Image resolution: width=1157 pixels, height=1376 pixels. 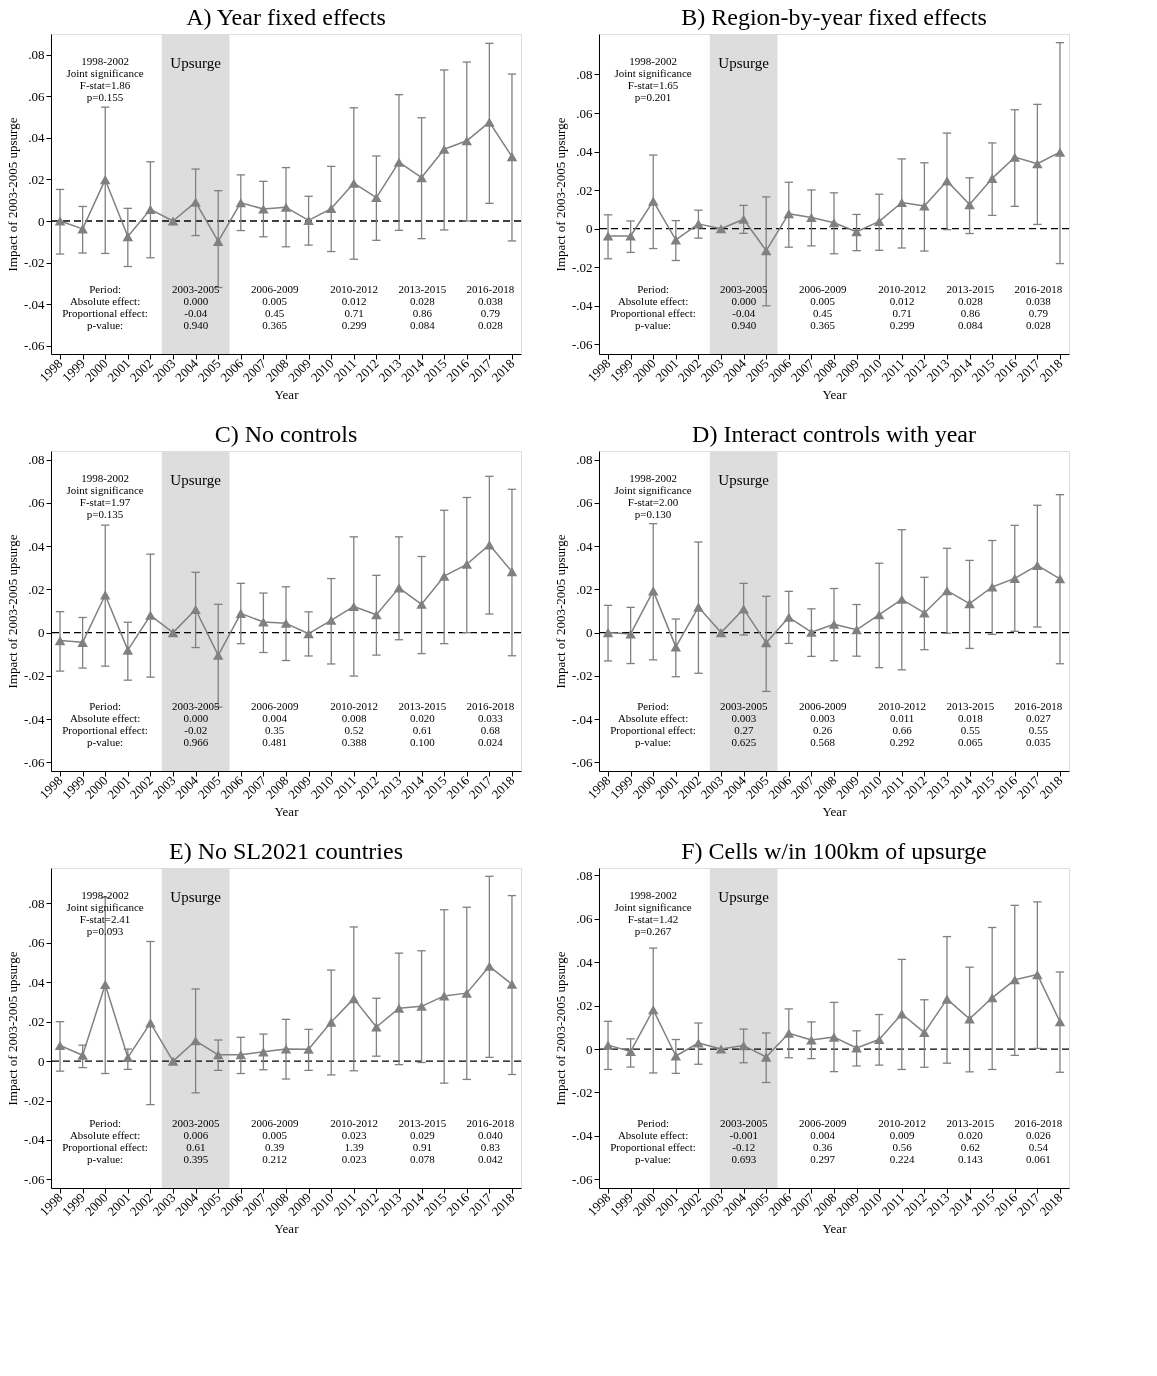 I want to click on band-label: Upsurge, so click(x=196, y=897).